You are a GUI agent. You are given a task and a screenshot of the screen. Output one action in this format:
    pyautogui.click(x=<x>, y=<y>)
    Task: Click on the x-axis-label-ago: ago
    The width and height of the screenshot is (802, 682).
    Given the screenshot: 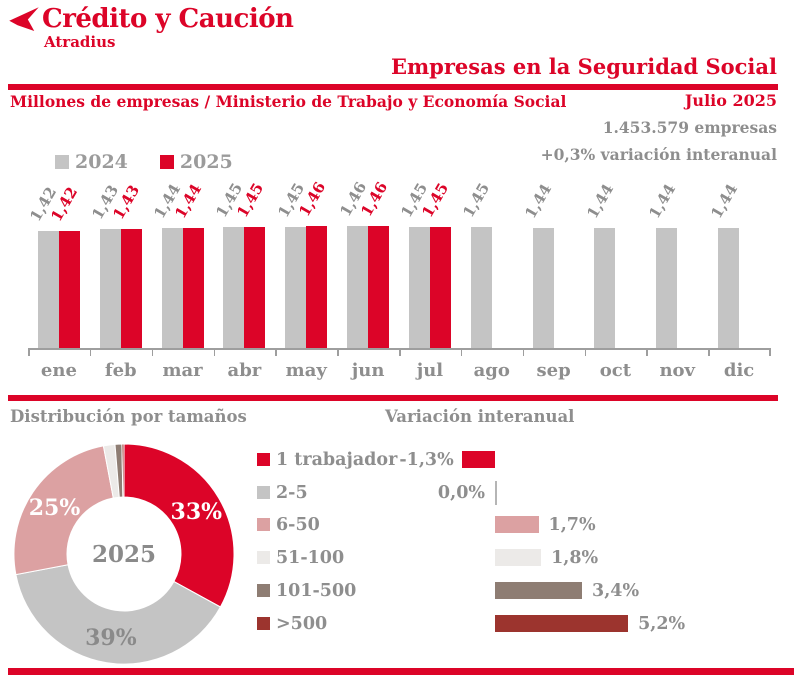 What is the action you would take?
    pyautogui.click(x=491, y=370)
    